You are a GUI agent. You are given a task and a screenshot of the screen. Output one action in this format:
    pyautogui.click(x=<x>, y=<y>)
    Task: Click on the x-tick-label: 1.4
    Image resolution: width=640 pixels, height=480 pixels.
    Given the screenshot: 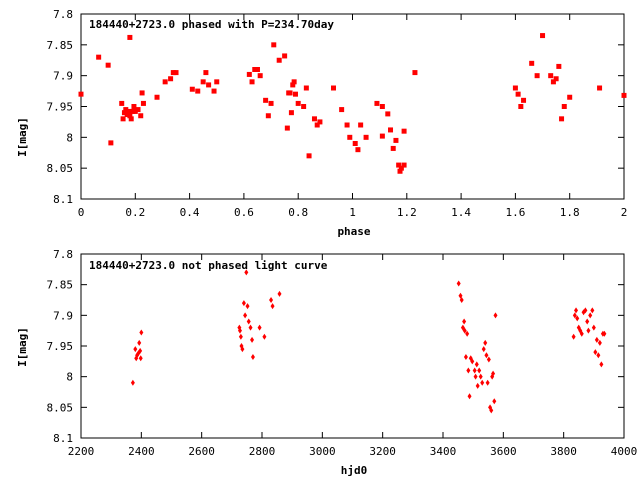 What is the action you would take?
    pyautogui.click(x=461, y=212)
    